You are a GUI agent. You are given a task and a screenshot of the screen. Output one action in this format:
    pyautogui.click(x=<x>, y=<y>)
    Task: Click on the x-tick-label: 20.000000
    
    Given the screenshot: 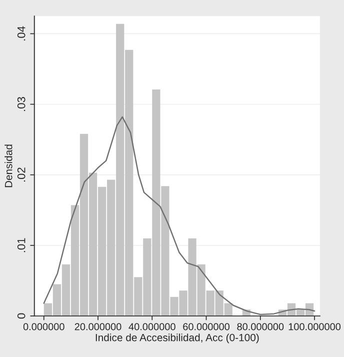 What is the action you would take?
    pyautogui.click(x=98, y=326)
    